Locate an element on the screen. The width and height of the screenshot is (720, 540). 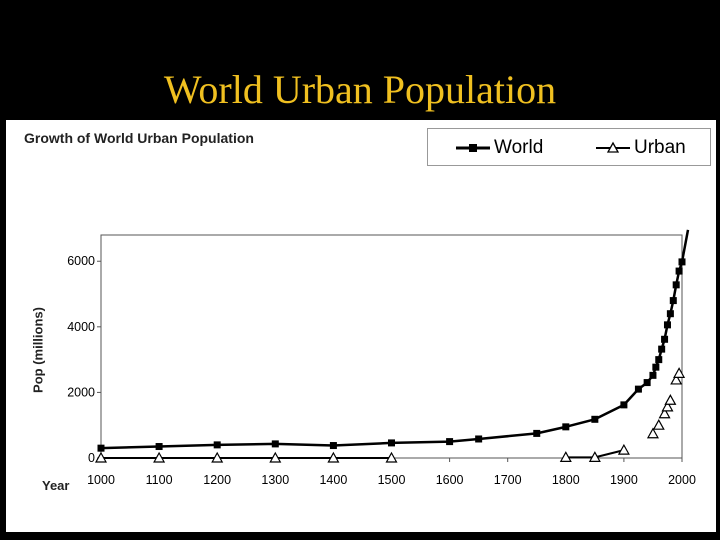
chart-legend: World Urban is located at coordinates (569, 147).